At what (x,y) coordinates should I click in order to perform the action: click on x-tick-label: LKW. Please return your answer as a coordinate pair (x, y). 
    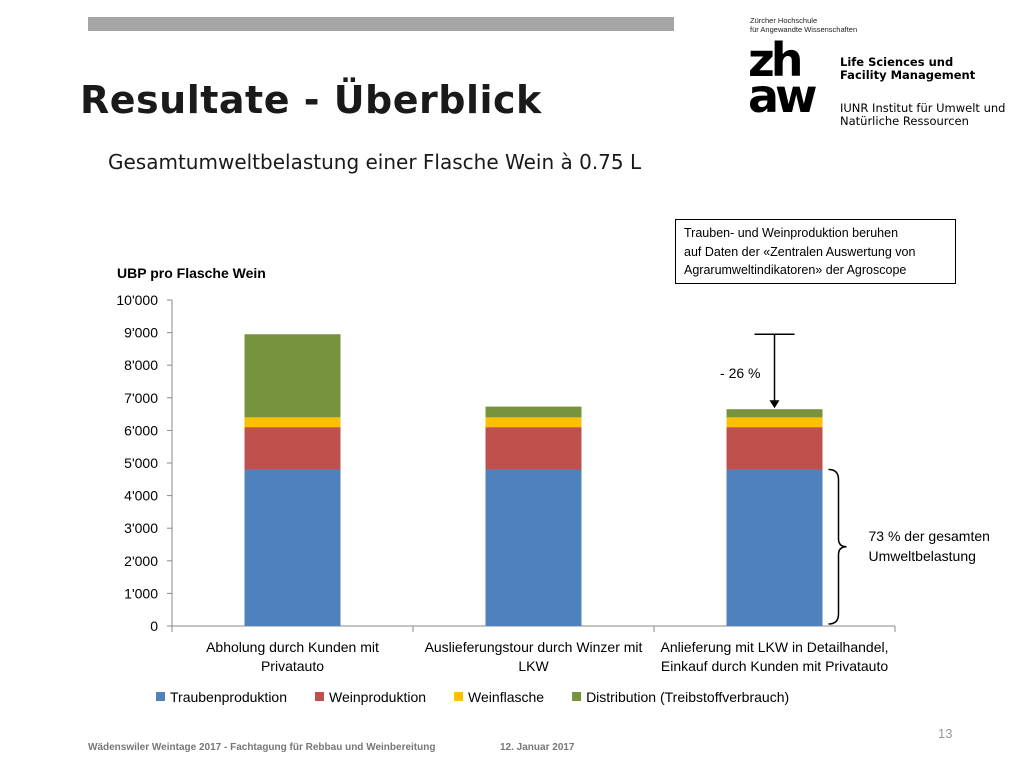
    Looking at the image, I should click on (533, 666).